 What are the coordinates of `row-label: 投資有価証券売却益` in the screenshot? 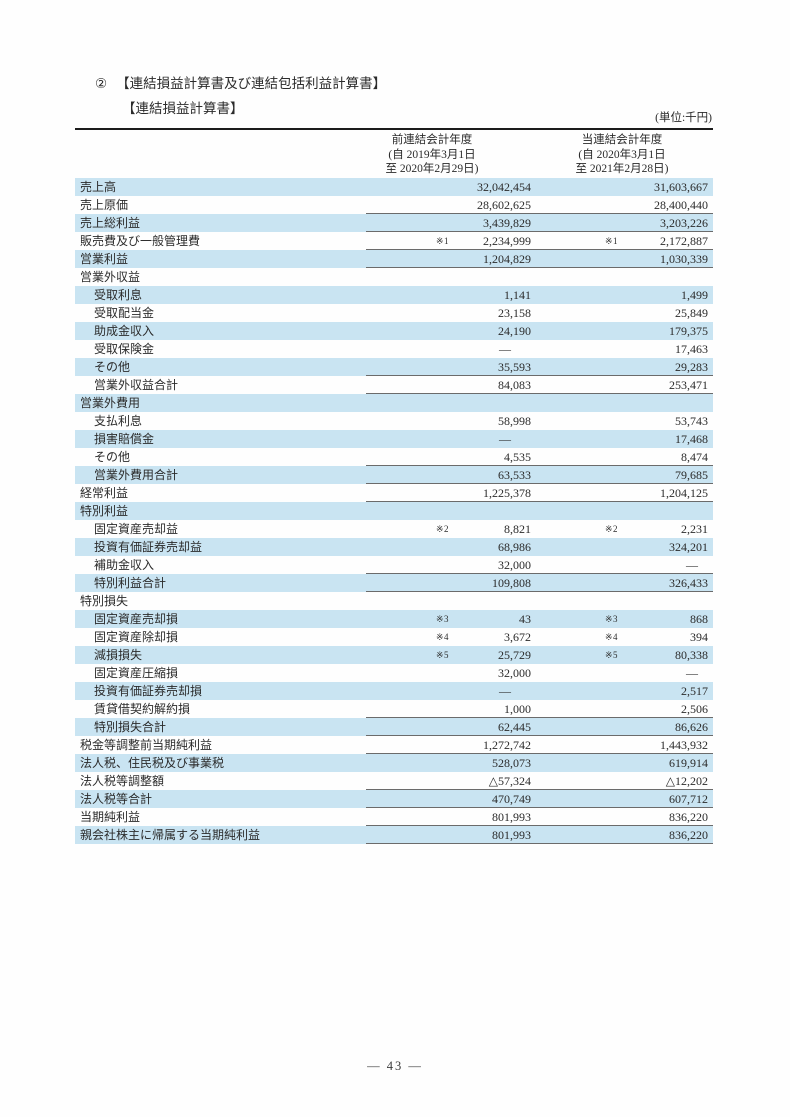 It's located at (148, 547).